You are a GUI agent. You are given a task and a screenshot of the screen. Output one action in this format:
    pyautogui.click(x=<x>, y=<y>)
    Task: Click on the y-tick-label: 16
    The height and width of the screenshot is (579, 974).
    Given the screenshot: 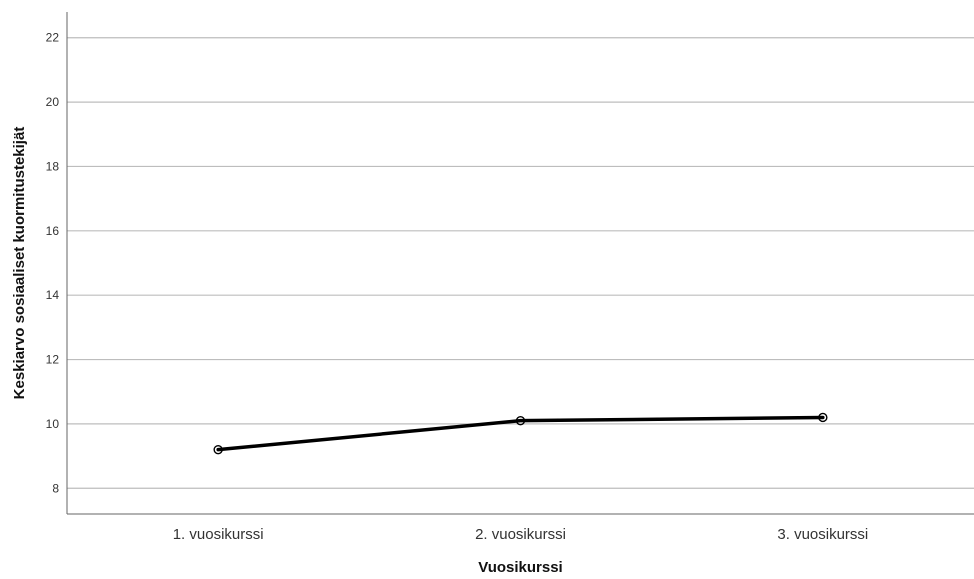 What is the action you would take?
    pyautogui.click(x=53, y=231)
    